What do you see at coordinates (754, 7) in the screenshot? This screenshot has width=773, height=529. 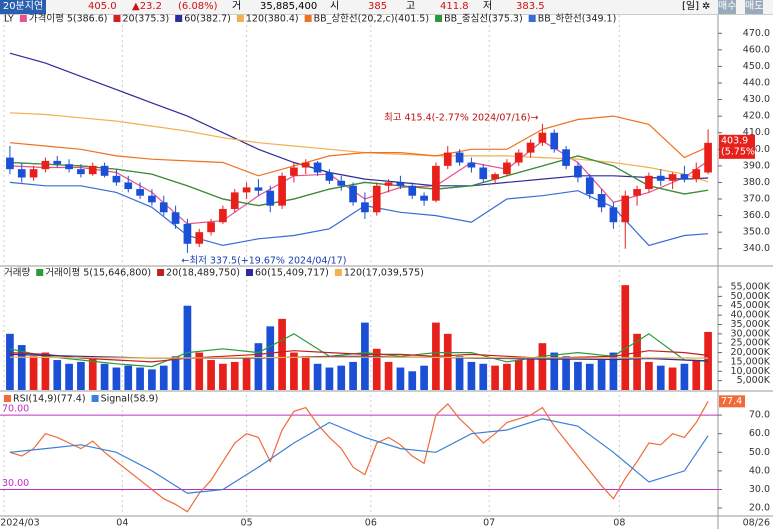 I see `sell: 매도` at bounding box center [754, 7].